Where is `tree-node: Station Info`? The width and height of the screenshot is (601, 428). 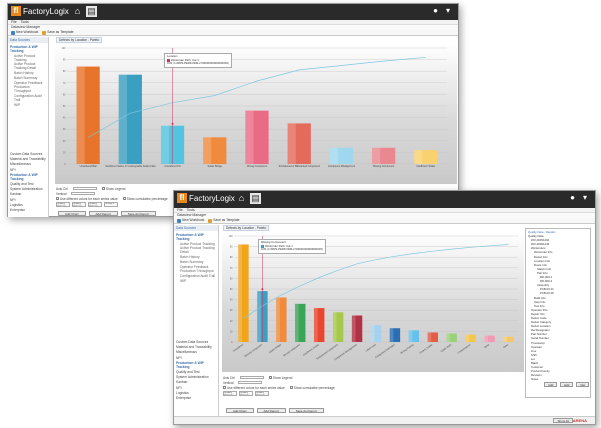
tree-node: Station Info is located at coordinates (544, 268).